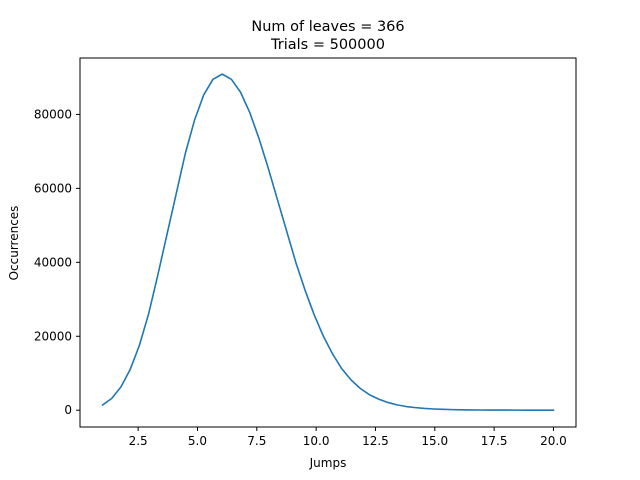  What do you see at coordinates (256, 441) in the screenshot?
I see `x-tick-label: 7.5` at bounding box center [256, 441].